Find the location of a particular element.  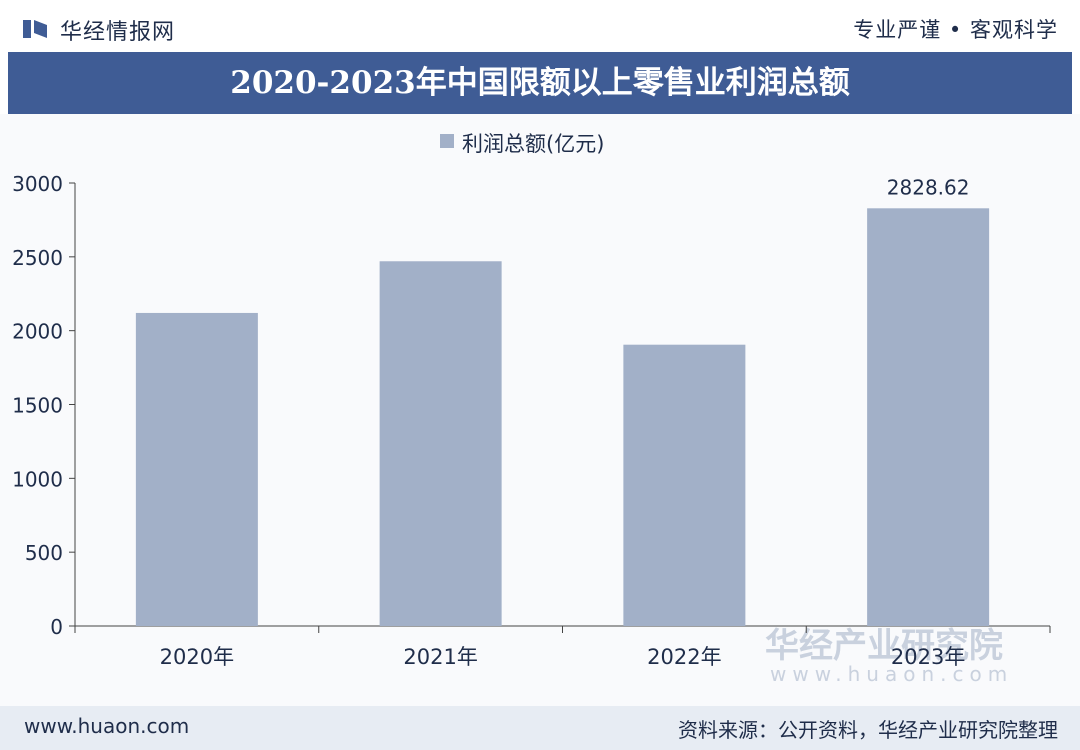

footer: www.huaon.com 资料来源：公开资料，华经产业研究院整理 is located at coordinates (540, 728).